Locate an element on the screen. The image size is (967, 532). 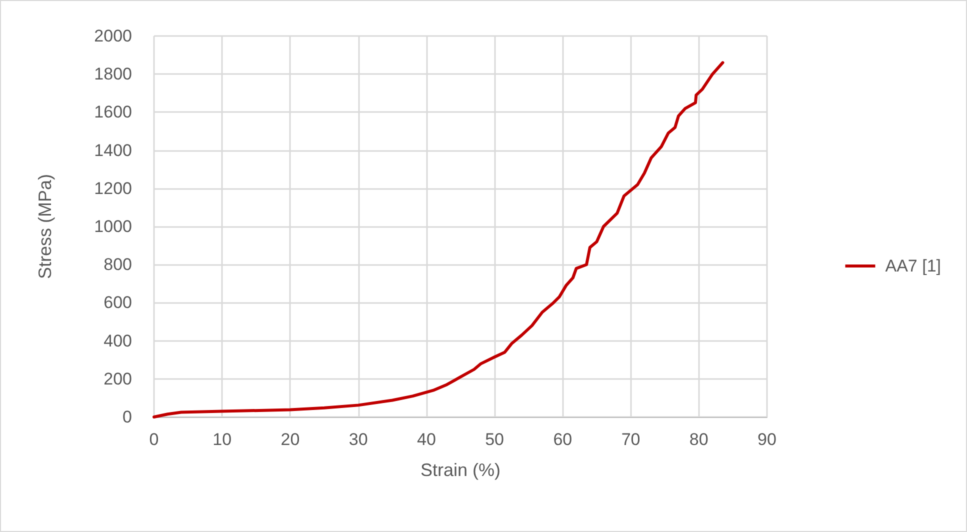
y-tick-label: 800 is located at coordinates (118, 264).